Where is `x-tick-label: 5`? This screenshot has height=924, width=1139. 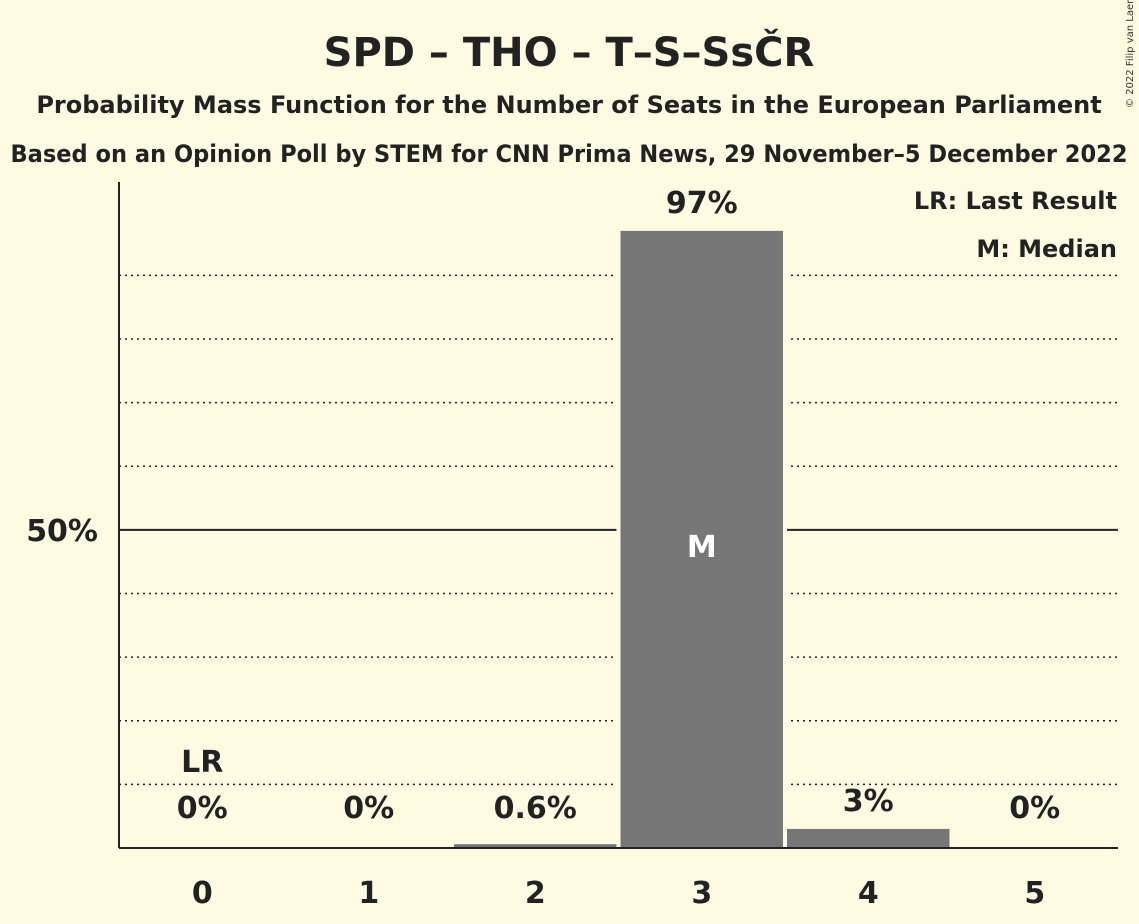
x-tick-label: 5 is located at coordinates (1034, 893).